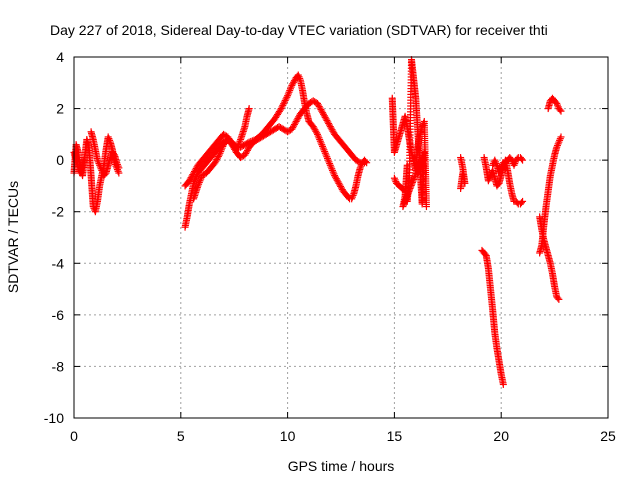 This screenshot has height=480, width=640. What do you see at coordinates (341, 466) in the screenshot?
I see `x-axis-label: GPS time / hours` at bounding box center [341, 466].